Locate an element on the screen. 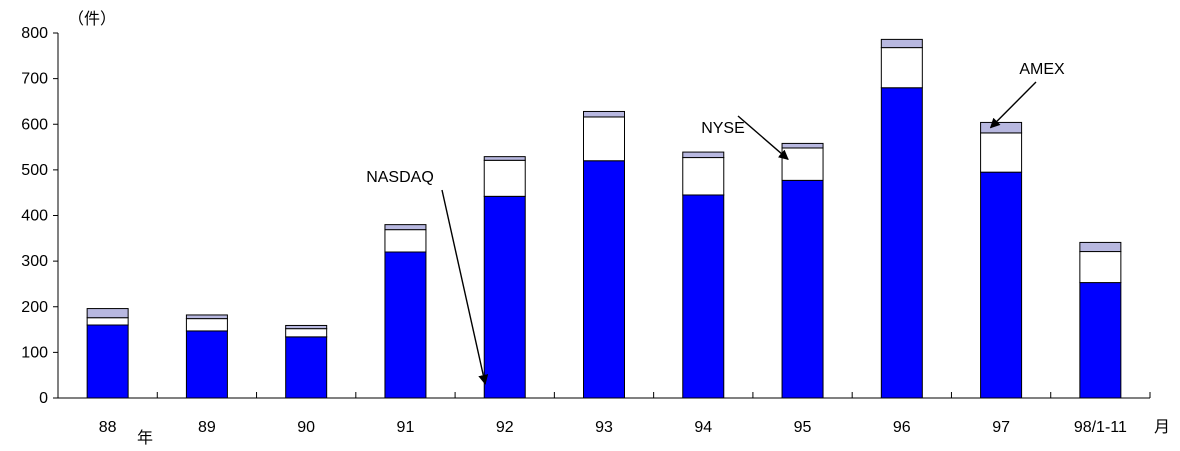 This screenshot has width=1180, height=451. annotation-nasdaq-arrow is located at coordinates (465, 287).